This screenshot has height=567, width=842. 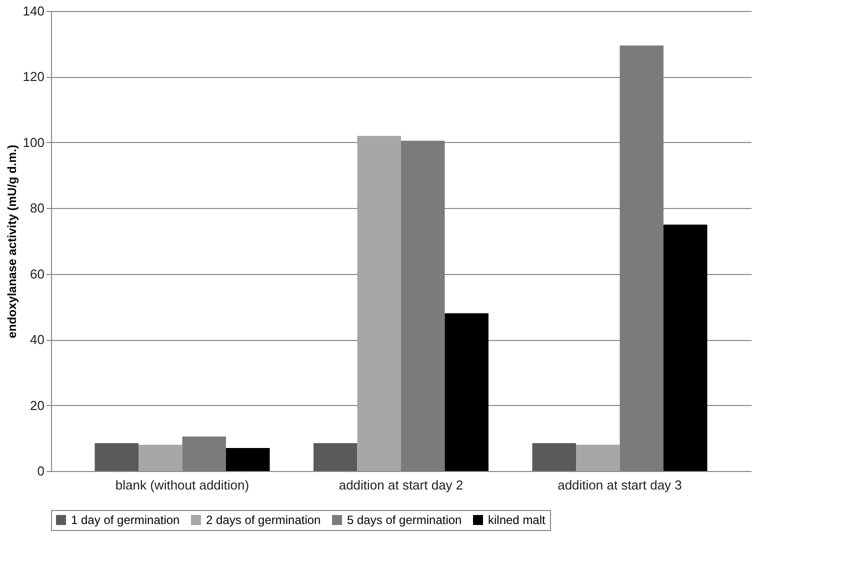 What do you see at coordinates (517, 520) in the screenshot?
I see `legend-label: kilned malt` at bounding box center [517, 520].